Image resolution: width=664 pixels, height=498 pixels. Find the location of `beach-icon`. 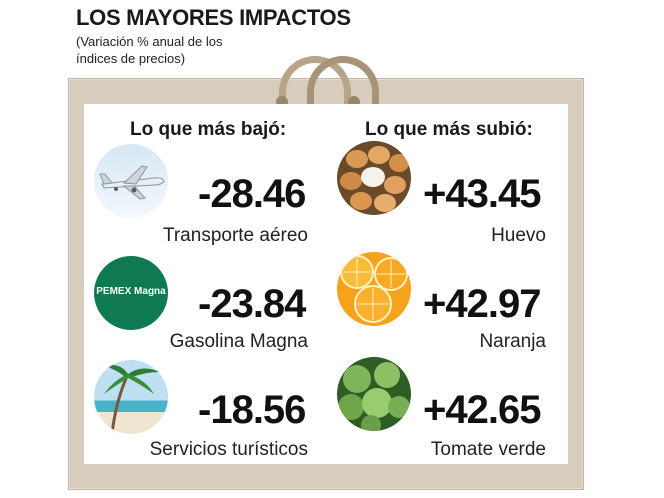

beach-icon is located at coordinates (131, 397).